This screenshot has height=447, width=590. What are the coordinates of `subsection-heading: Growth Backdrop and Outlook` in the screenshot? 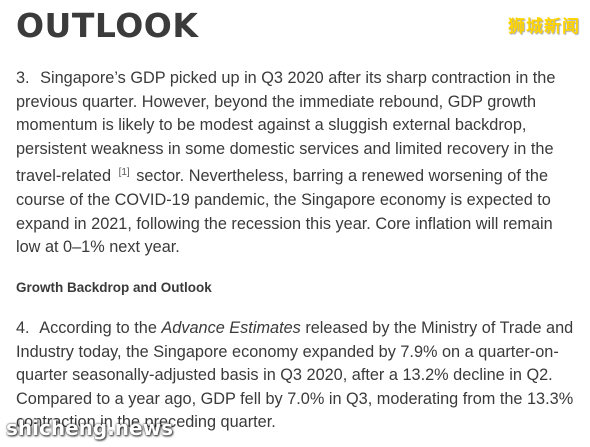 It's located at (114, 287).